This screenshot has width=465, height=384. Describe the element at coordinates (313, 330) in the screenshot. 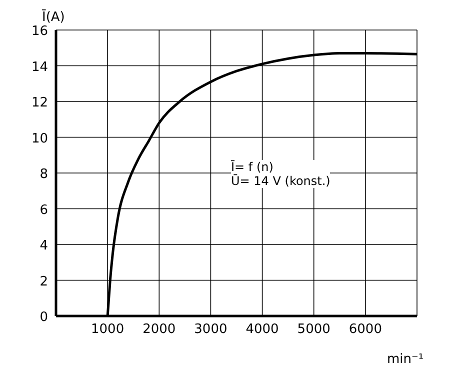

I see `x-tick-label: 5000` at that location.